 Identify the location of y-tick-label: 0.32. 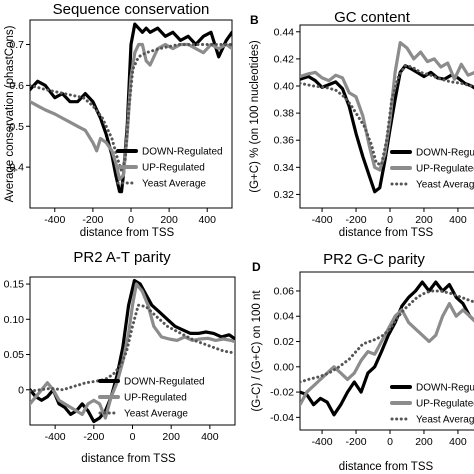
(284, 195).